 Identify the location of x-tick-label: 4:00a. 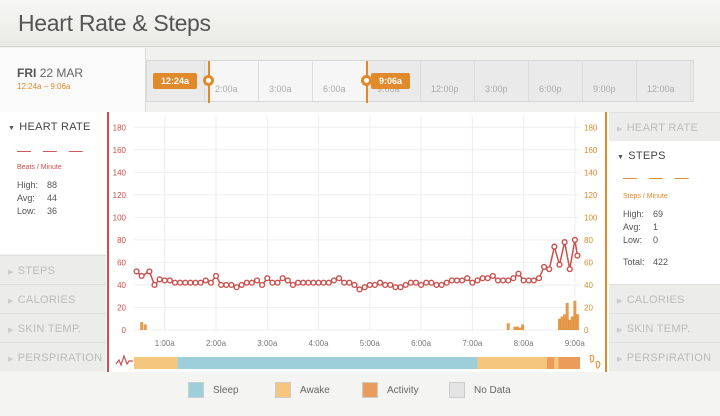
(319, 343).